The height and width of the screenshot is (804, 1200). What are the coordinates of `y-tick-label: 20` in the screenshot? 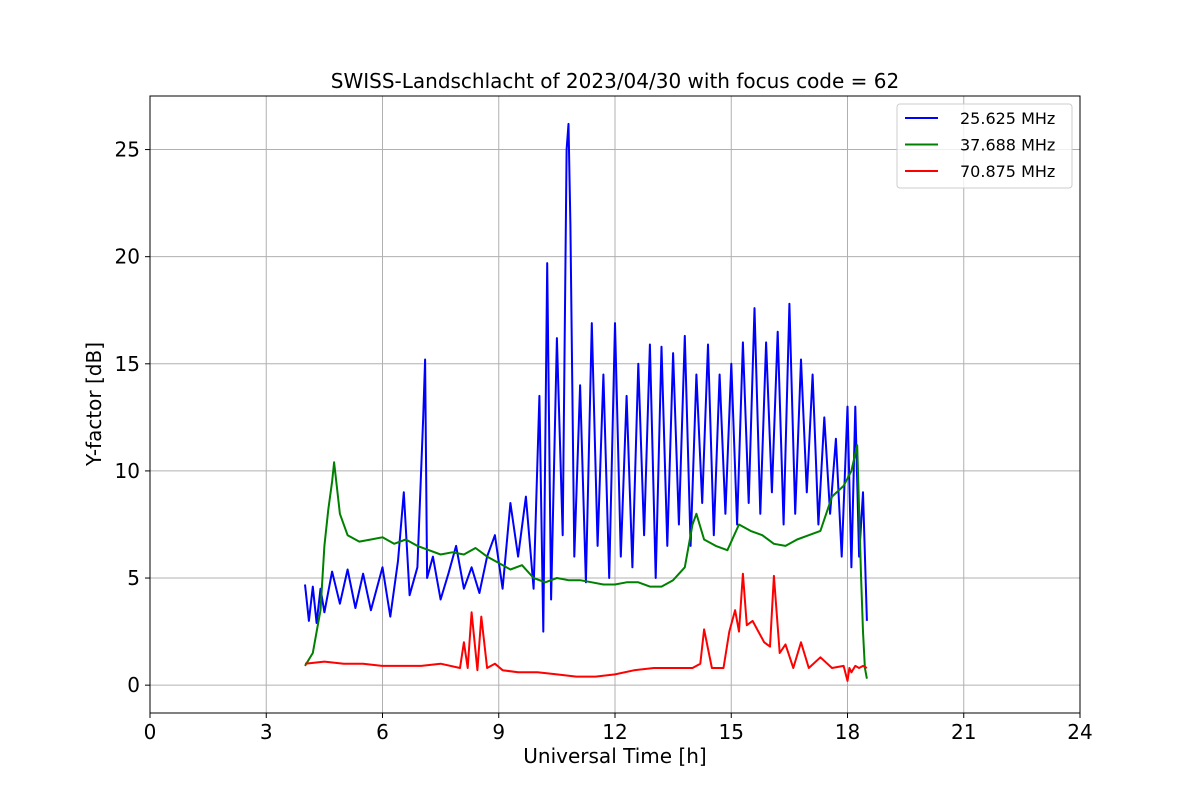 It's located at (127, 257).